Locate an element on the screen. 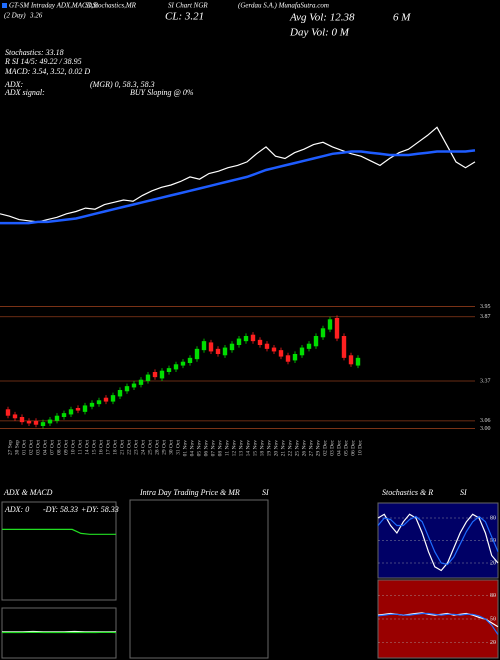 The height and width of the screenshot is (660, 500). x-tick-label: 09 Oct is located at coordinates (66, 447).